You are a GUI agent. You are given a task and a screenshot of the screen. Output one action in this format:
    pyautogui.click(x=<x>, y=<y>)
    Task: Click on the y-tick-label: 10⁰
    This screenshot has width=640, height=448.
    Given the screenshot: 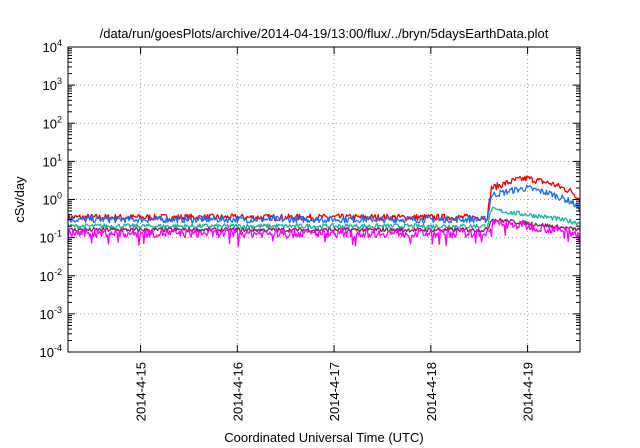 What is the action you would take?
    pyautogui.click(x=52, y=199)
    